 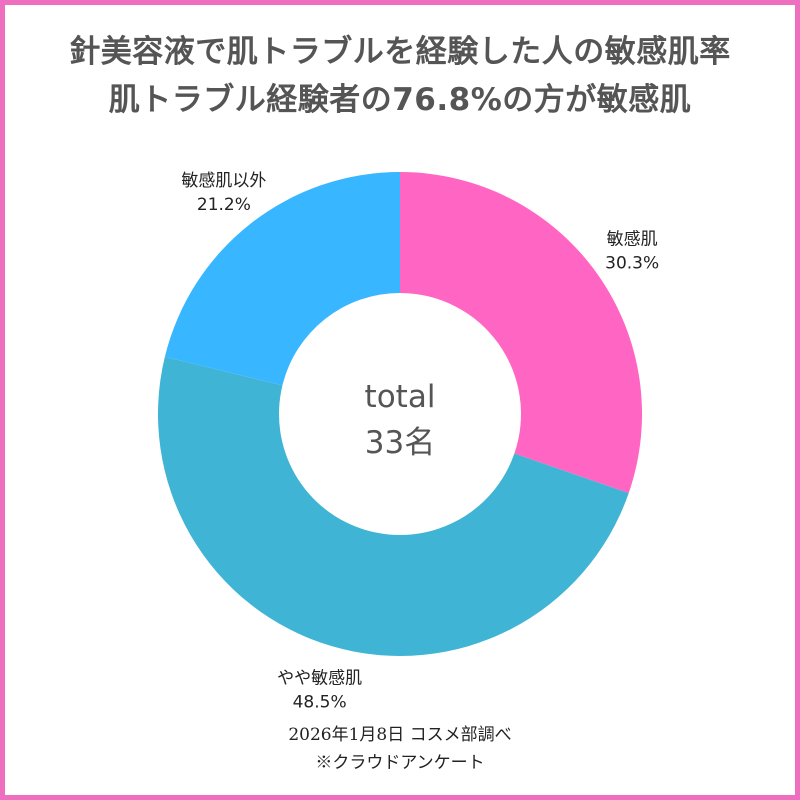 What do you see at coordinates (400, 100) in the screenshot?
I see `chart-subtitle: 肌トラブル経験者の76.8%の方が敏感肌` at bounding box center [400, 100].